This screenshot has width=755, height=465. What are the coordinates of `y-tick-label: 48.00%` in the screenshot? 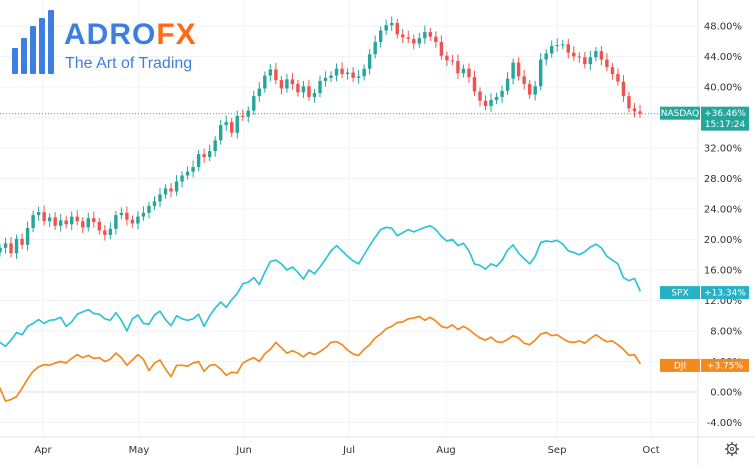 It's located at (723, 27).